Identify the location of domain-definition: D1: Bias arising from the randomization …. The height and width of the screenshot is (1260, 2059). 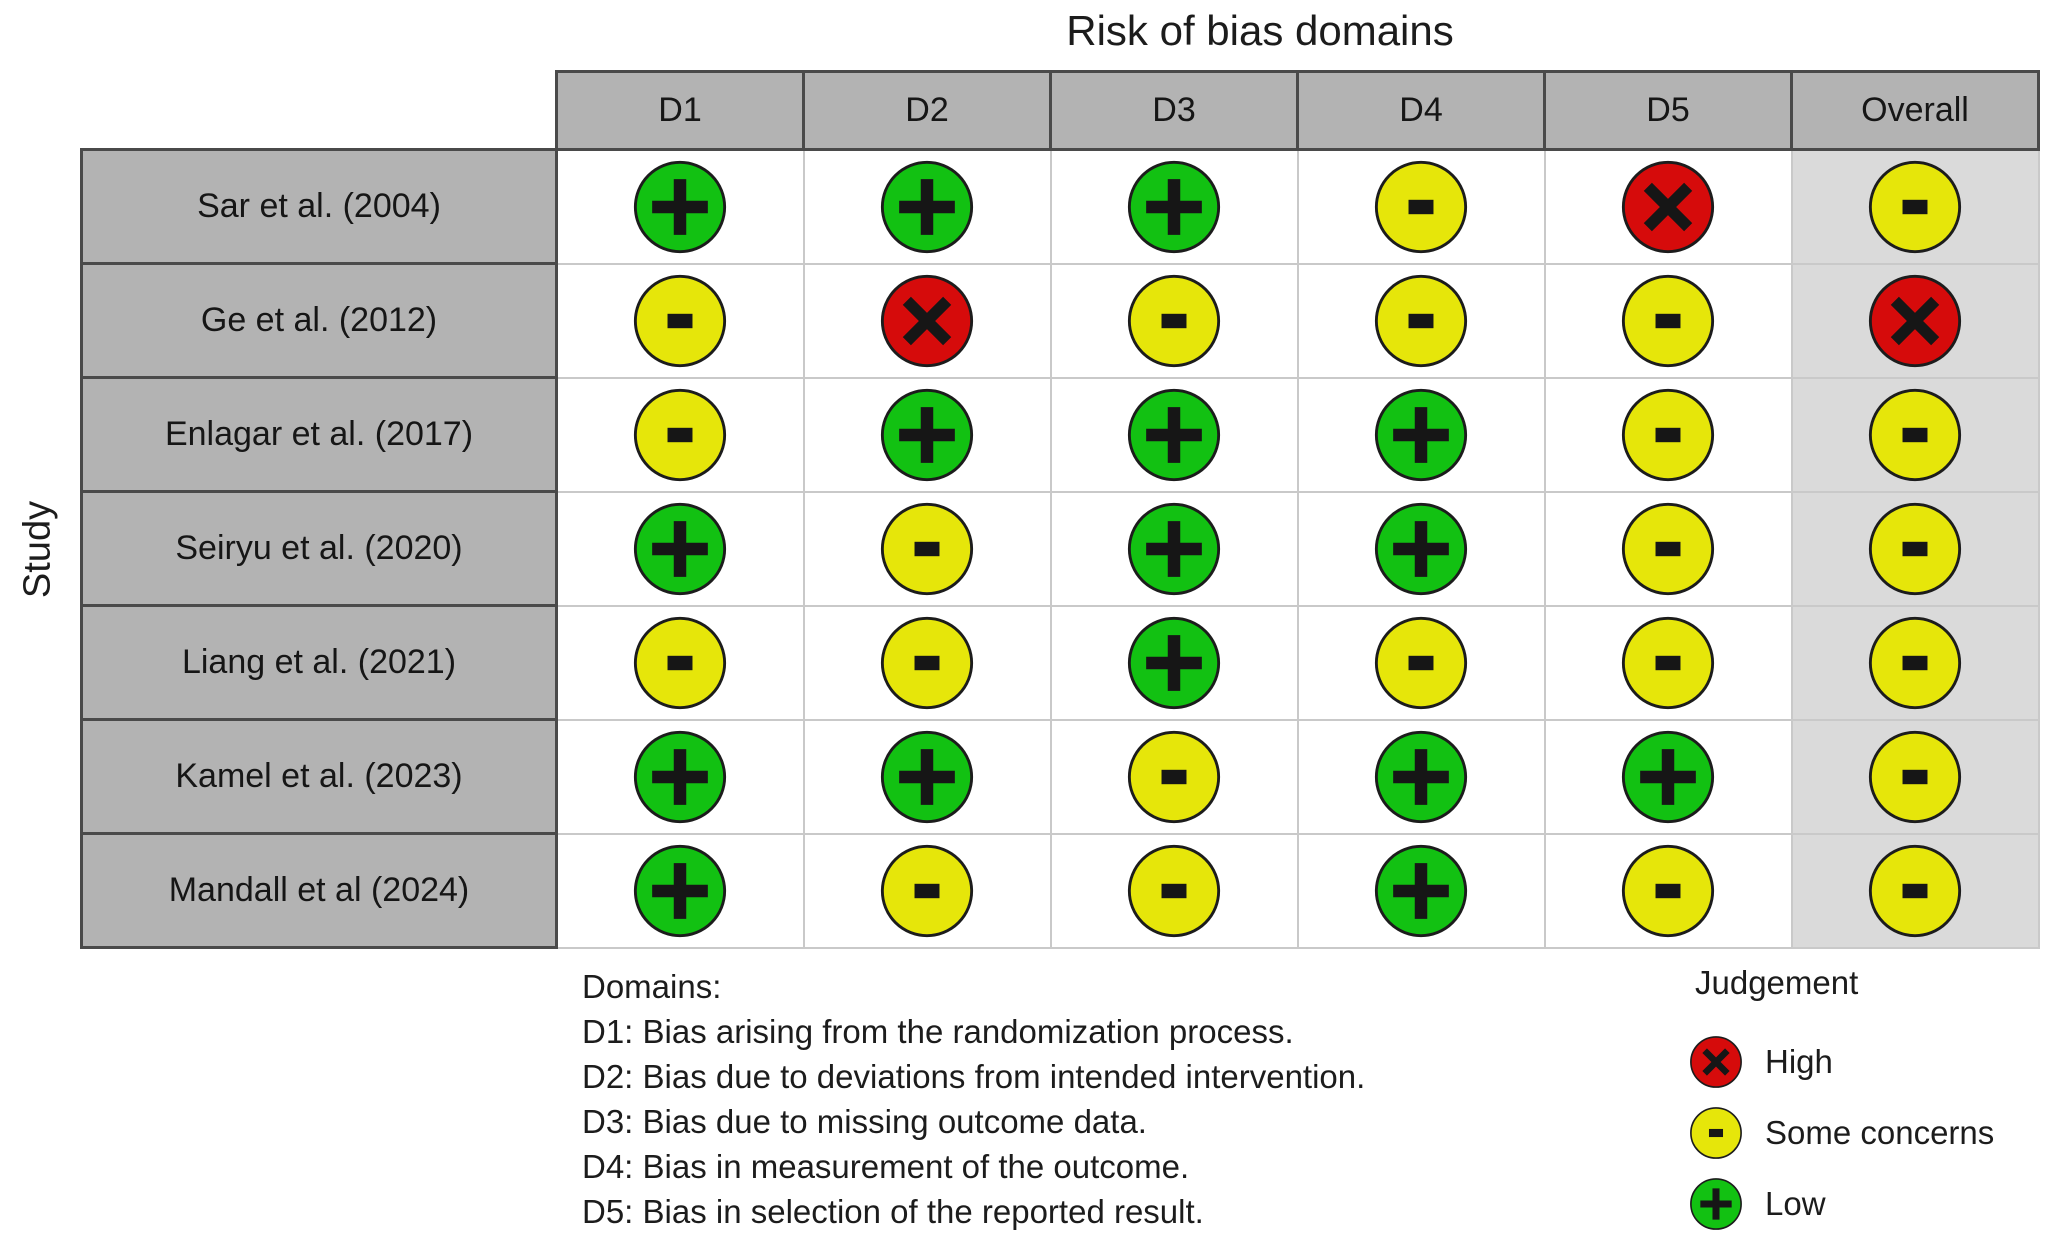
(938, 1031).